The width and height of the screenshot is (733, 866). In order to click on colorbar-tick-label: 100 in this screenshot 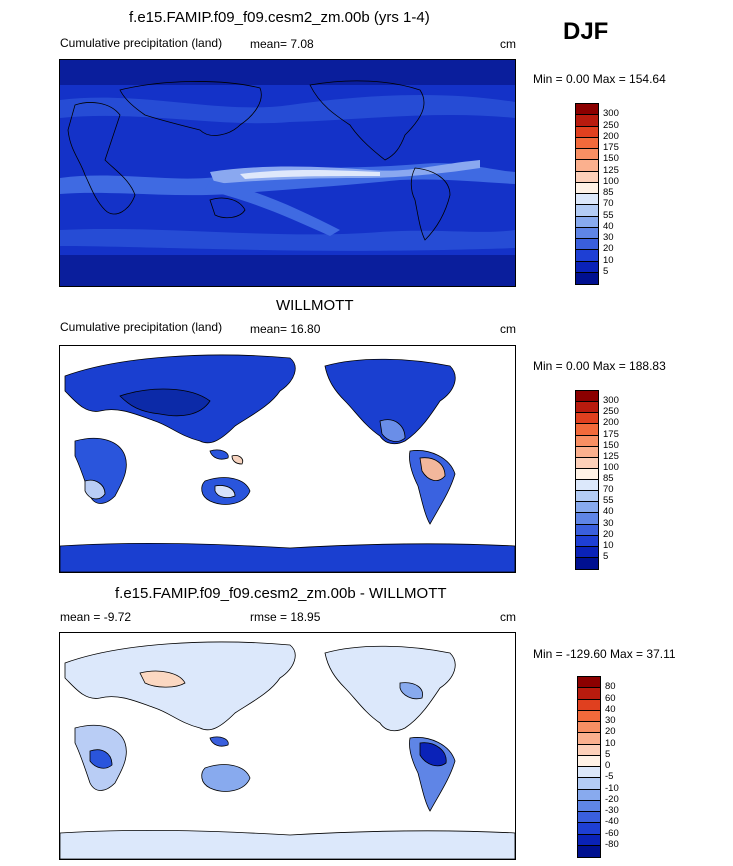, I will do `click(611, 467)`.